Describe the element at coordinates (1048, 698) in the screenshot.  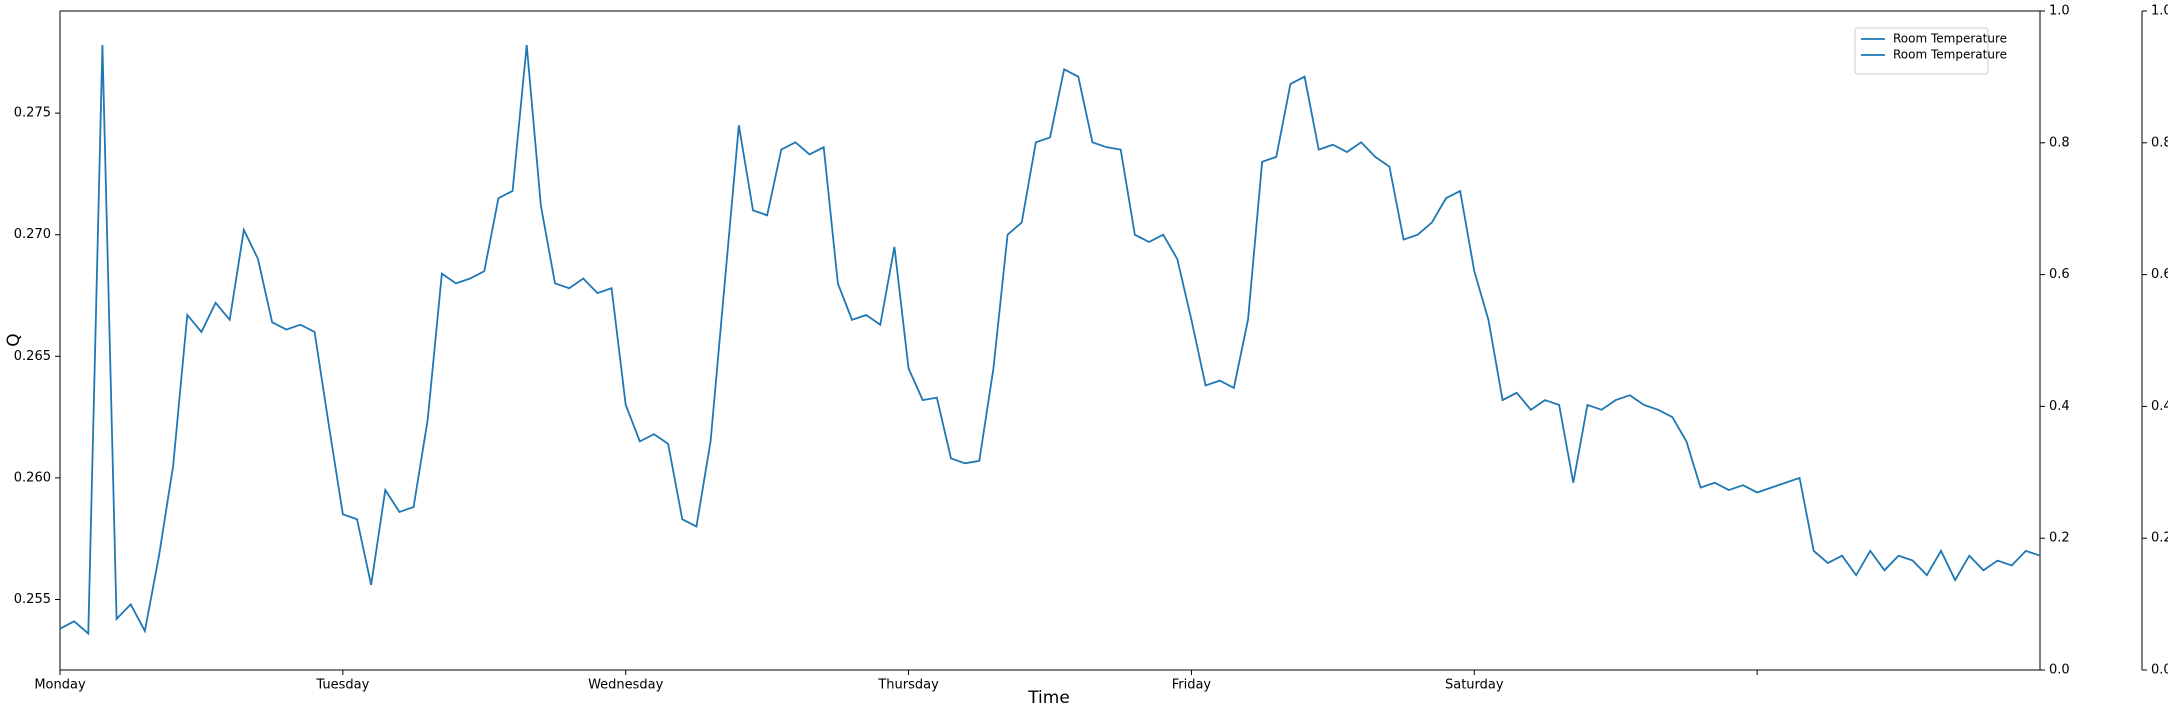
I see `x-axis-label: Time` at that location.